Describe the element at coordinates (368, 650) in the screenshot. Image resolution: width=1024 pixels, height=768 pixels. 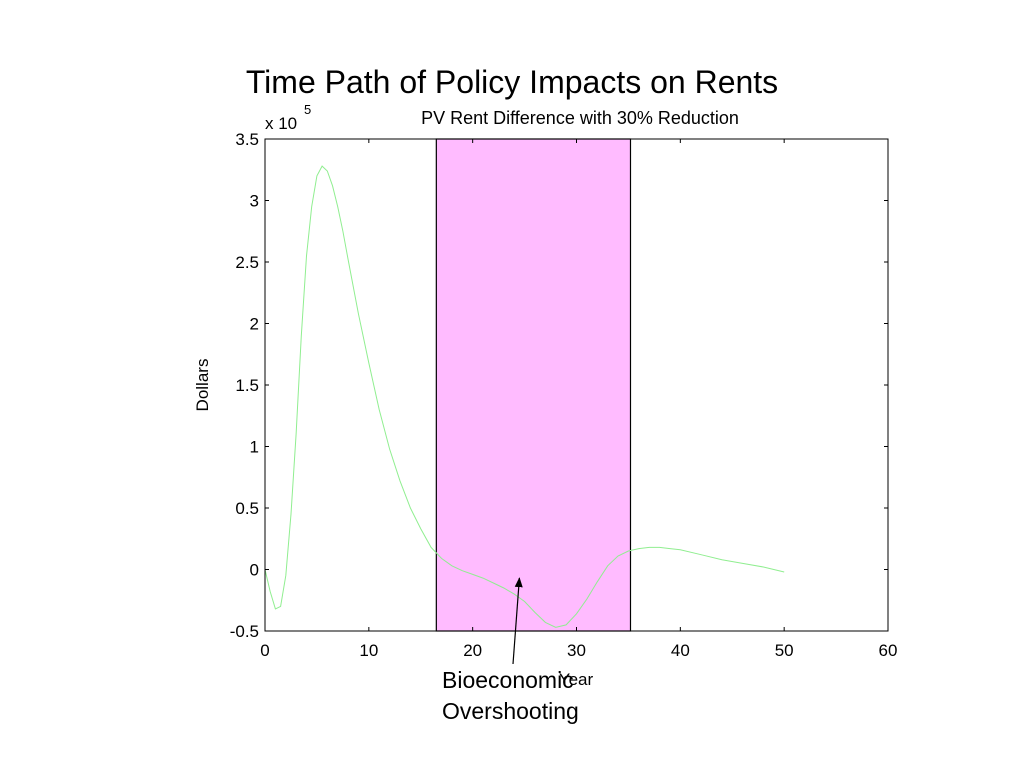
I see `x-tick-label: 10` at that location.